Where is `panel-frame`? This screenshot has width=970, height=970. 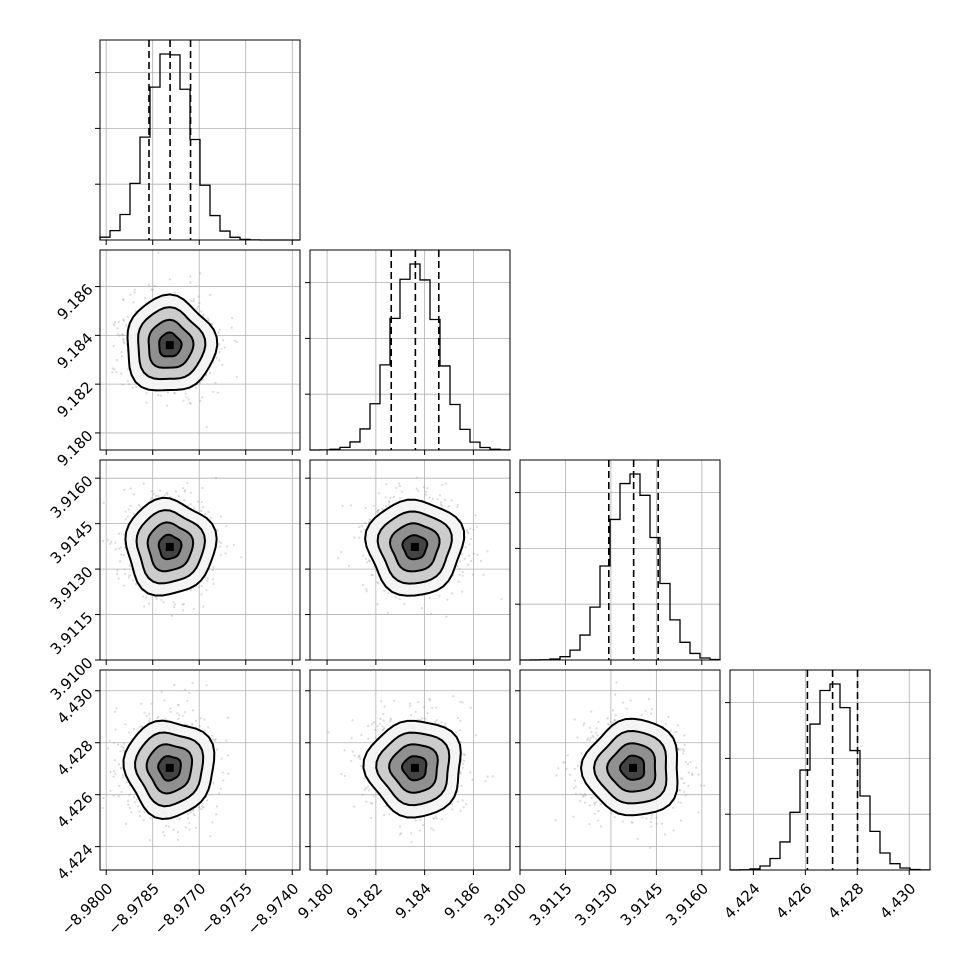 panel-frame is located at coordinates (200, 350).